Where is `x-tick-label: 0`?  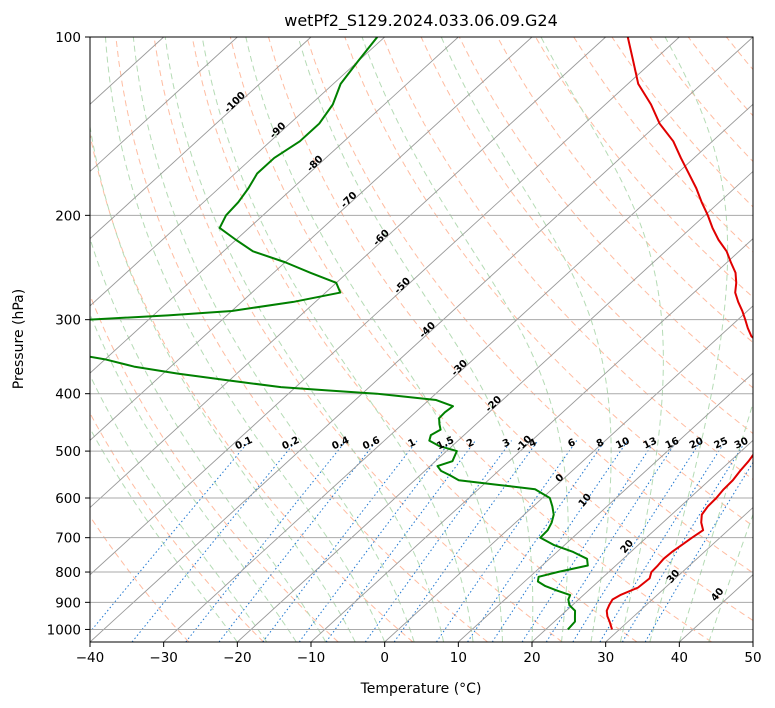 x-tick-label: 0 is located at coordinates (384, 658).